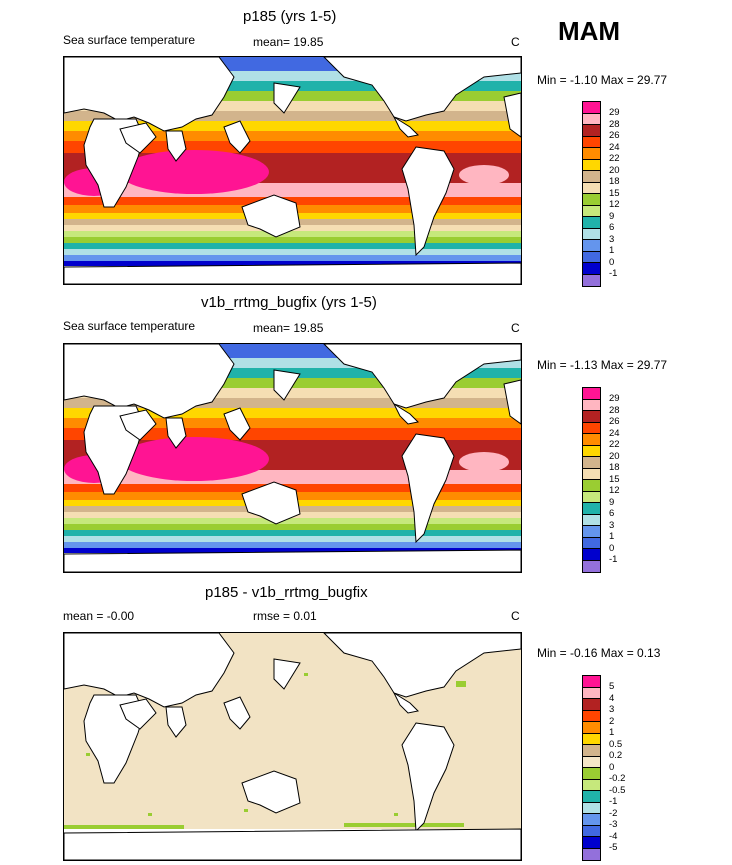 This screenshot has height=865, width=732. Describe the element at coordinates (612, 698) in the screenshot. I see `colorbar-label: 4` at that location.